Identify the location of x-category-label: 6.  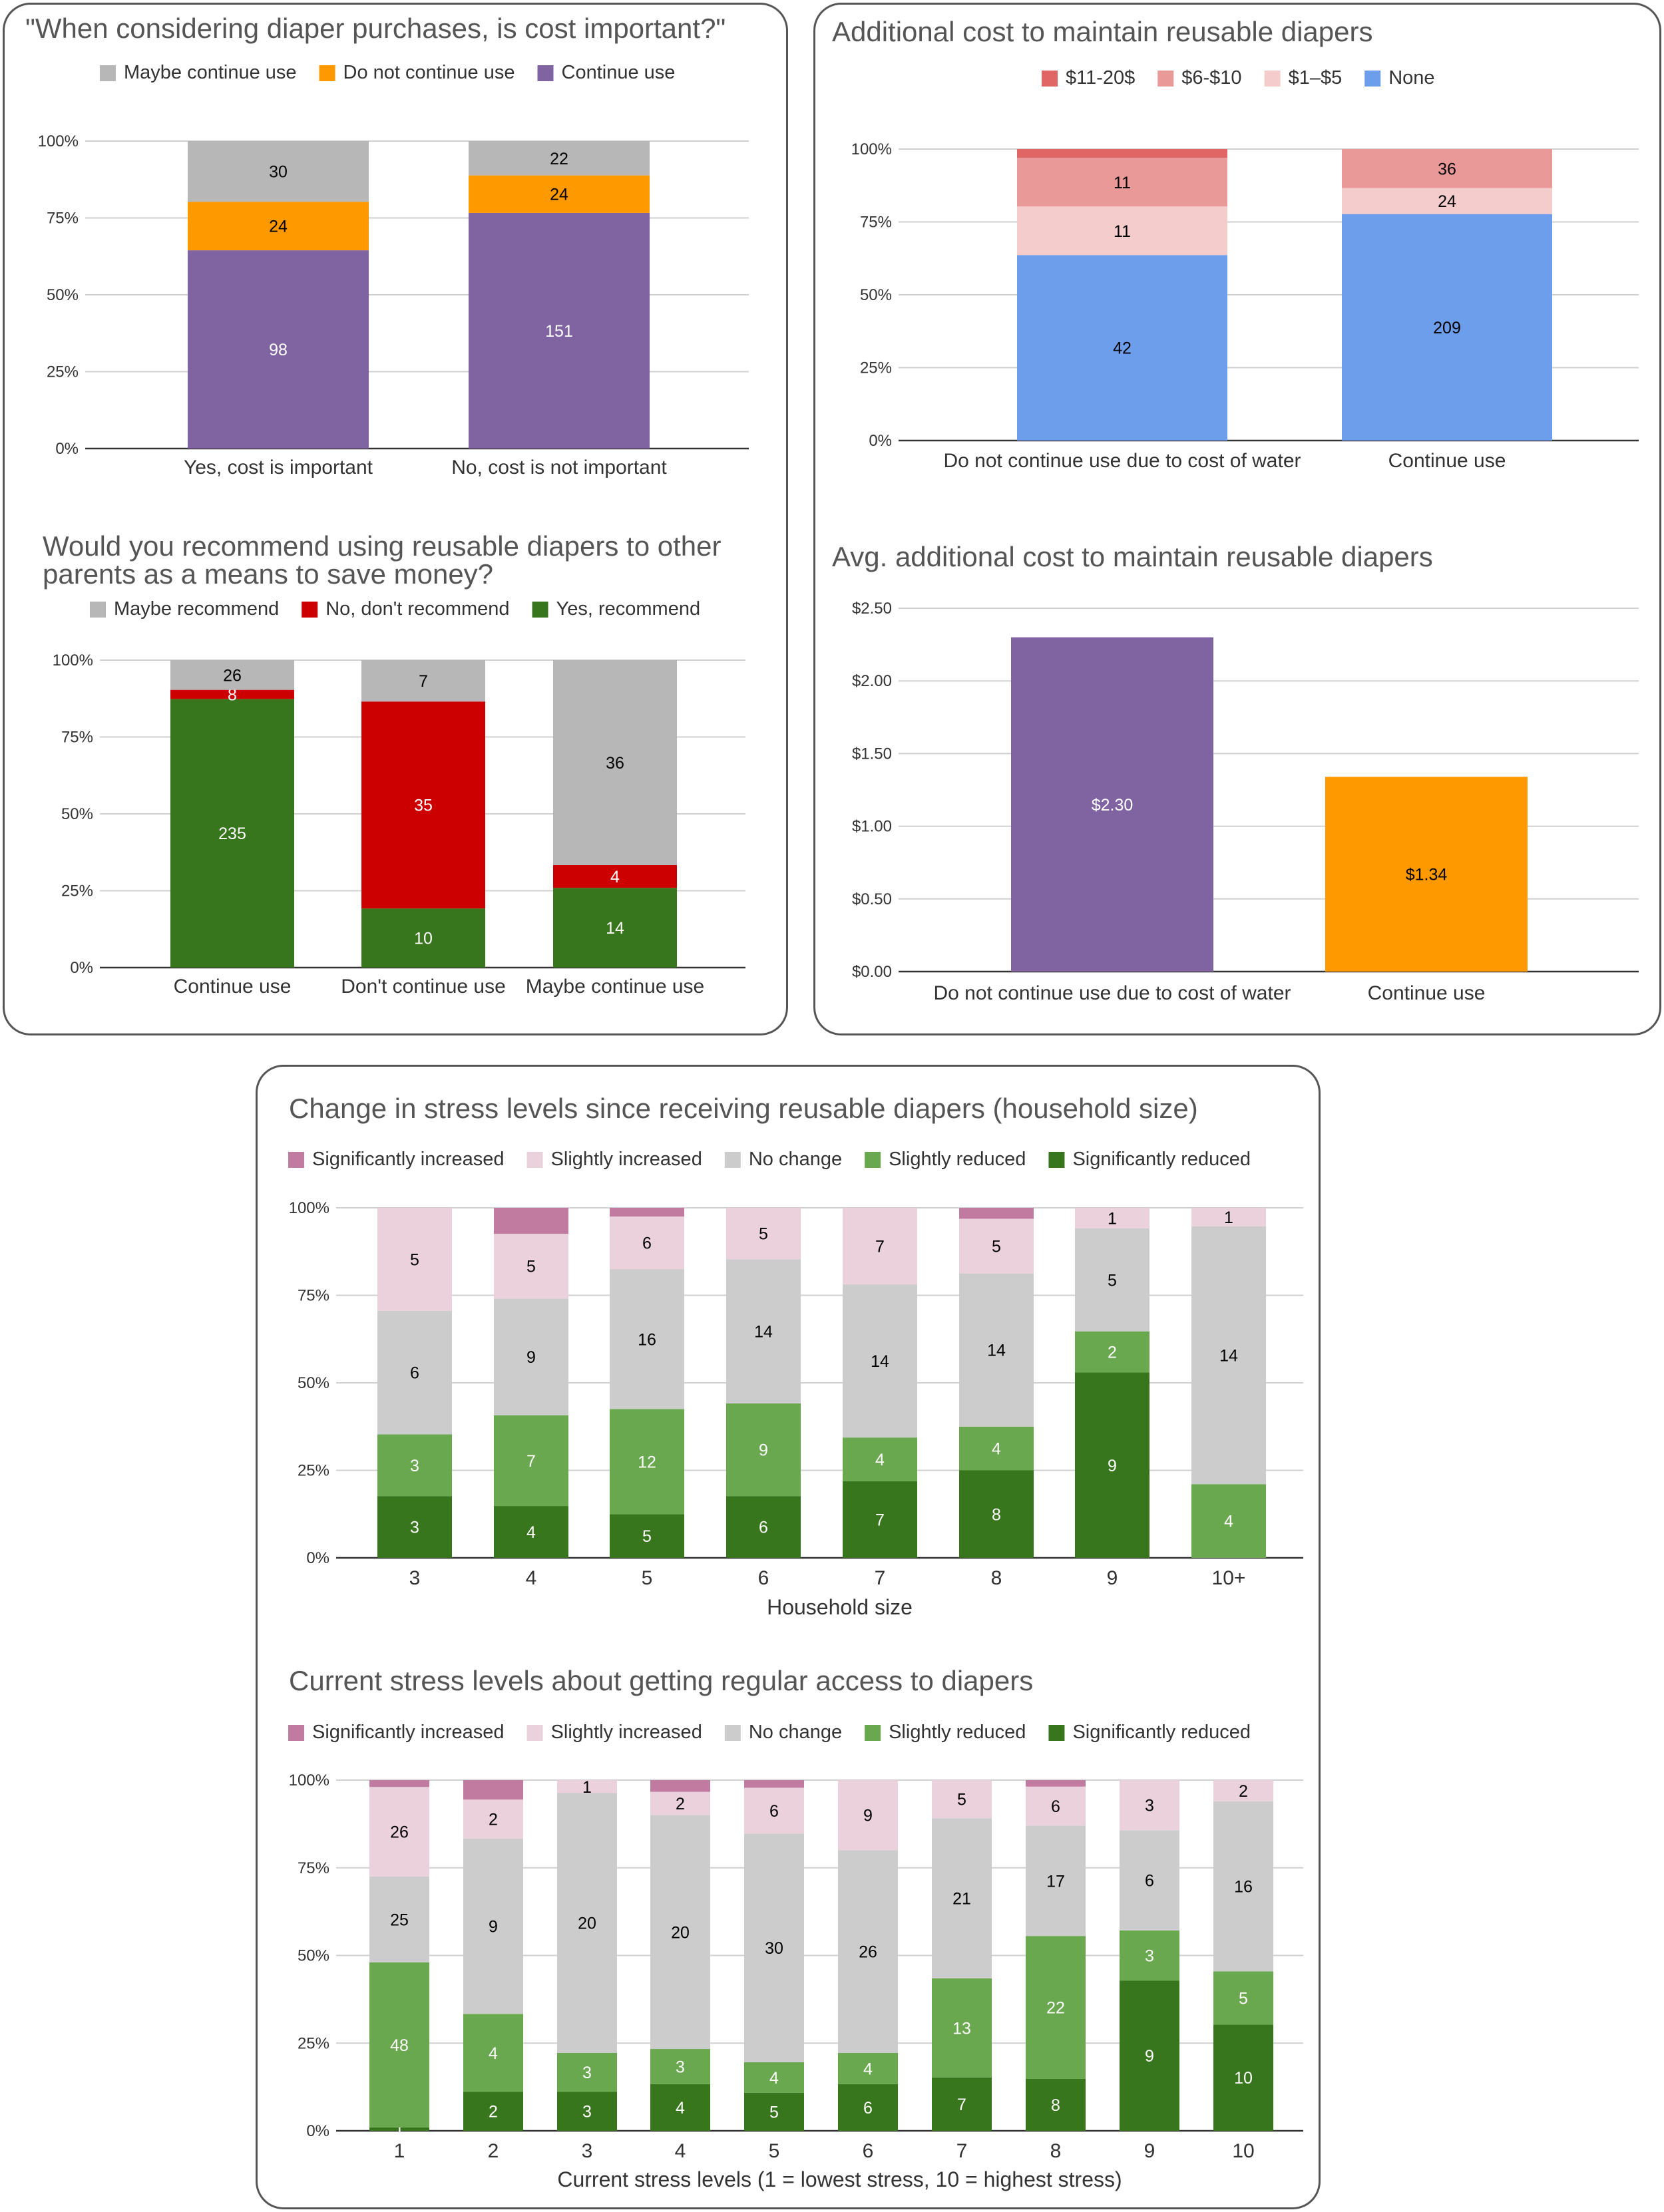
(868, 2151).